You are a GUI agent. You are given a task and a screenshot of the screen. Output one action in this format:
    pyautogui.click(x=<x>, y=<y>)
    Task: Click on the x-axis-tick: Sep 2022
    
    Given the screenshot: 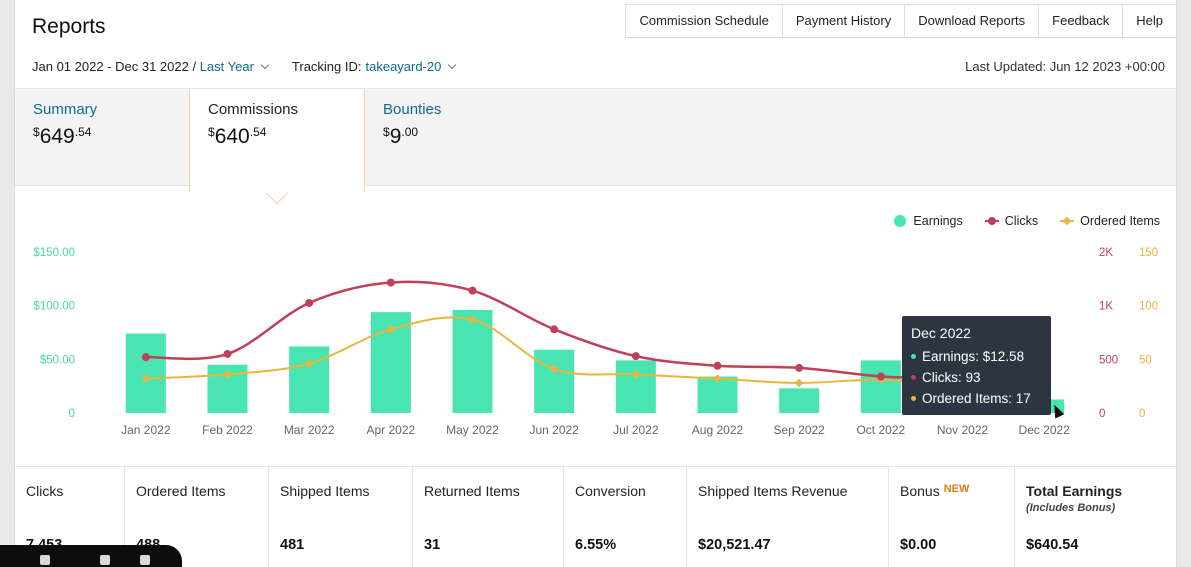 What is the action you would take?
    pyautogui.click(x=799, y=430)
    